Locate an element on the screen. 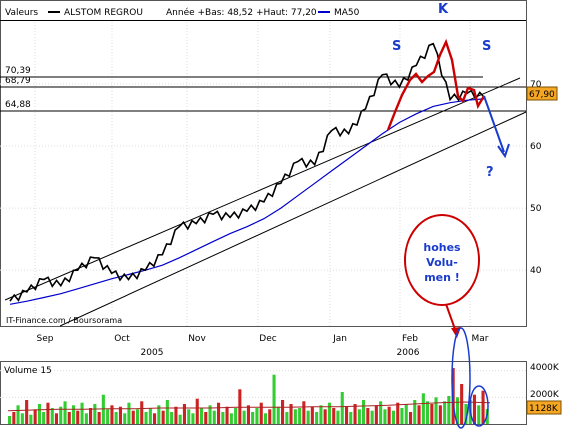 This screenshot has height=434, width=570. volume-ma-line is located at coordinates (249, 406).